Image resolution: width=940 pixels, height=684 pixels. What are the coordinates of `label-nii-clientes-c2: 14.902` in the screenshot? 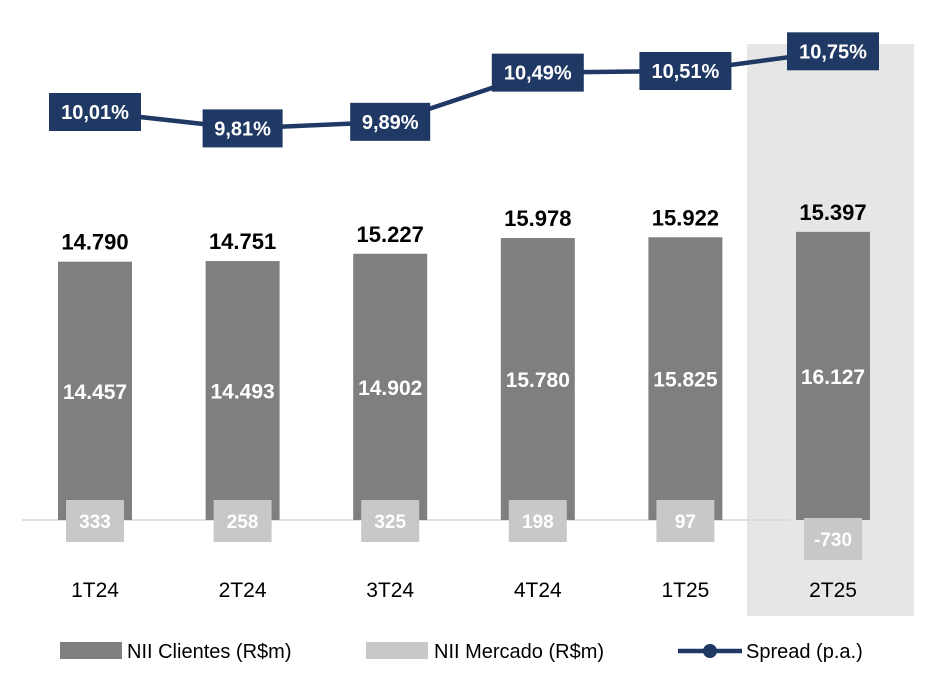 It's located at (390, 388).